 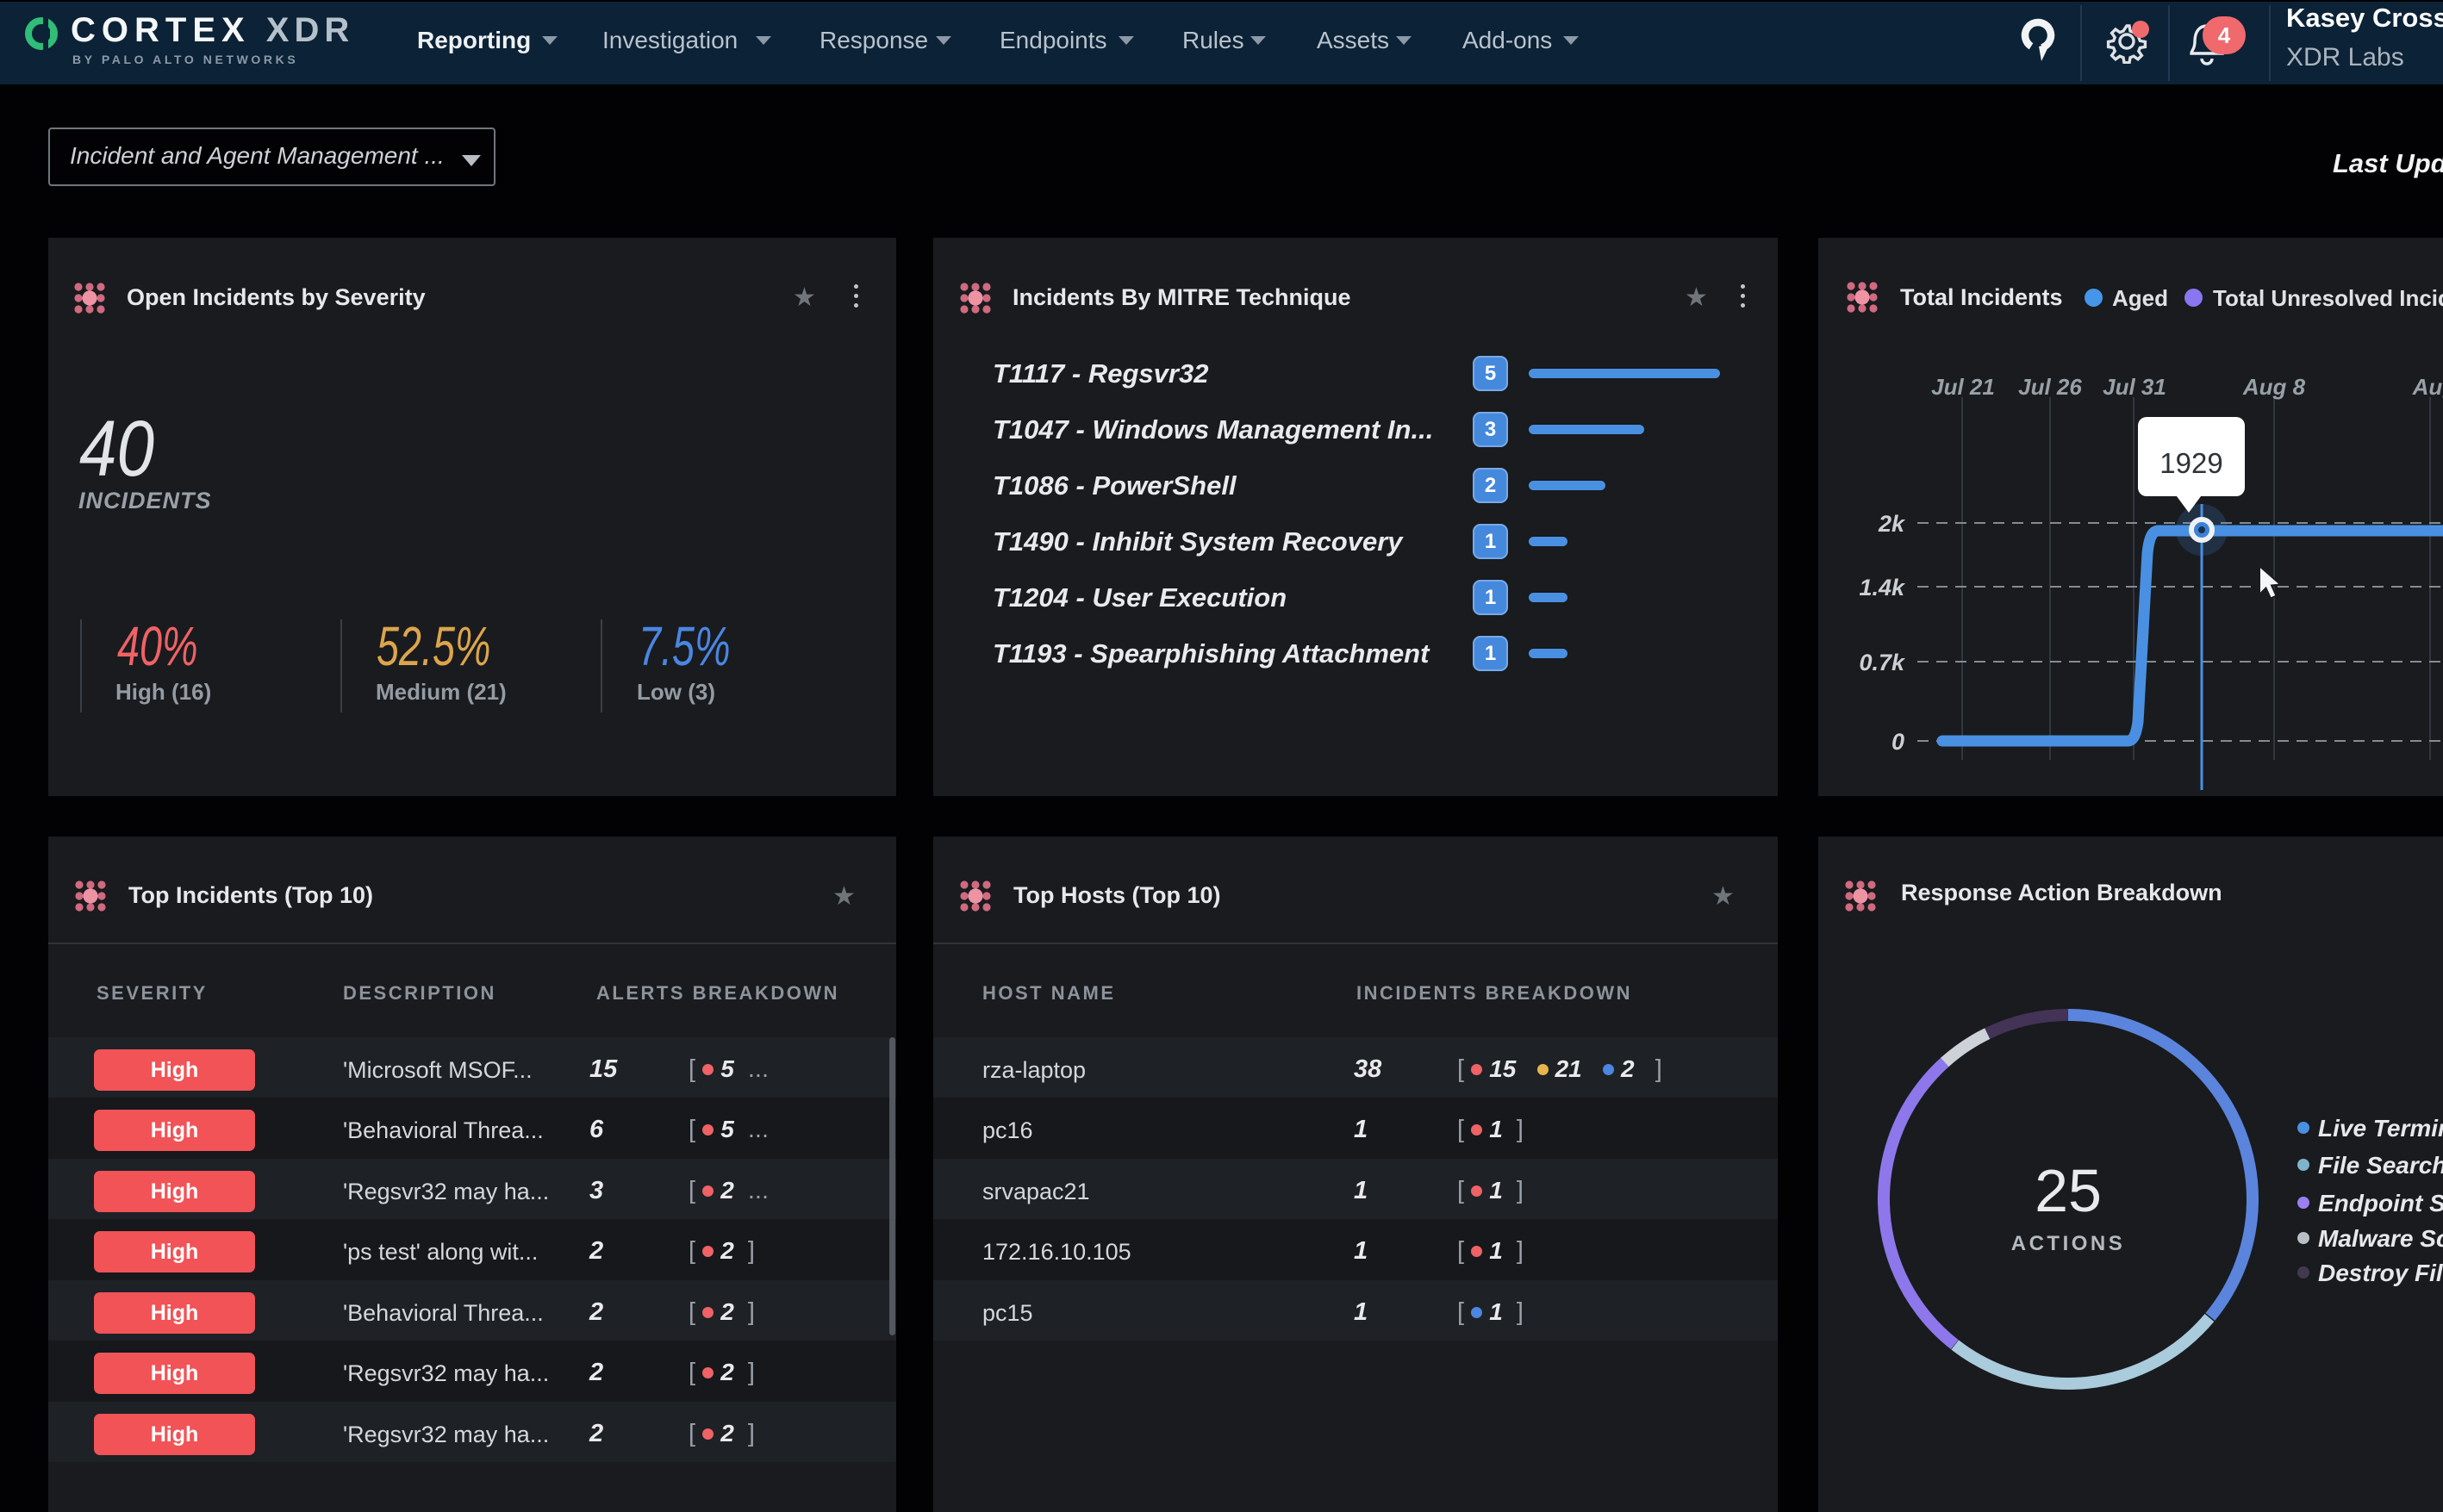 I want to click on svg-text: 2k, so click(x=1892, y=524).